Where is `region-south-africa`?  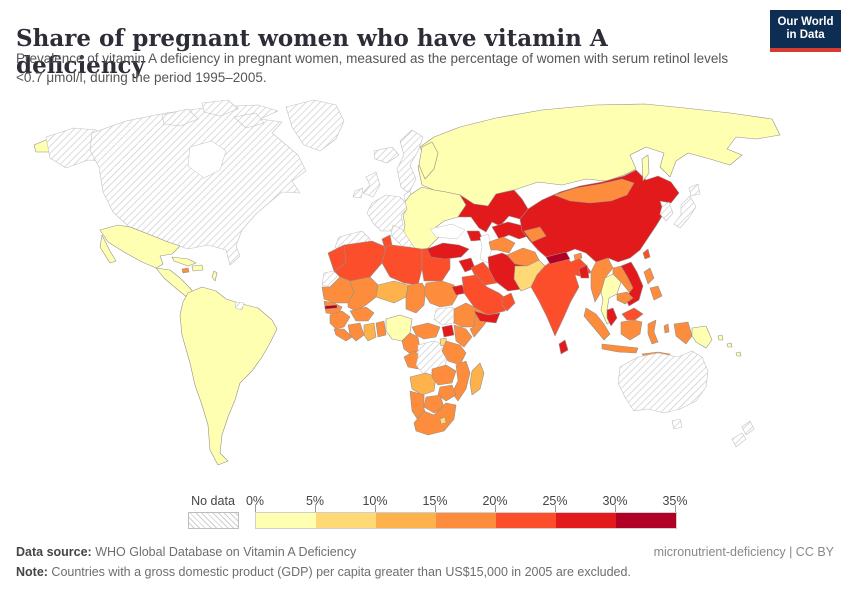 region-south-africa is located at coordinates (435, 419).